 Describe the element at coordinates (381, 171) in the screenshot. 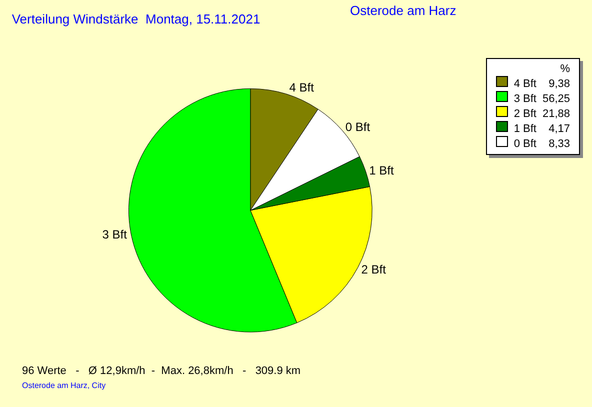

I see `slice-label: 1 Bft` at that location.